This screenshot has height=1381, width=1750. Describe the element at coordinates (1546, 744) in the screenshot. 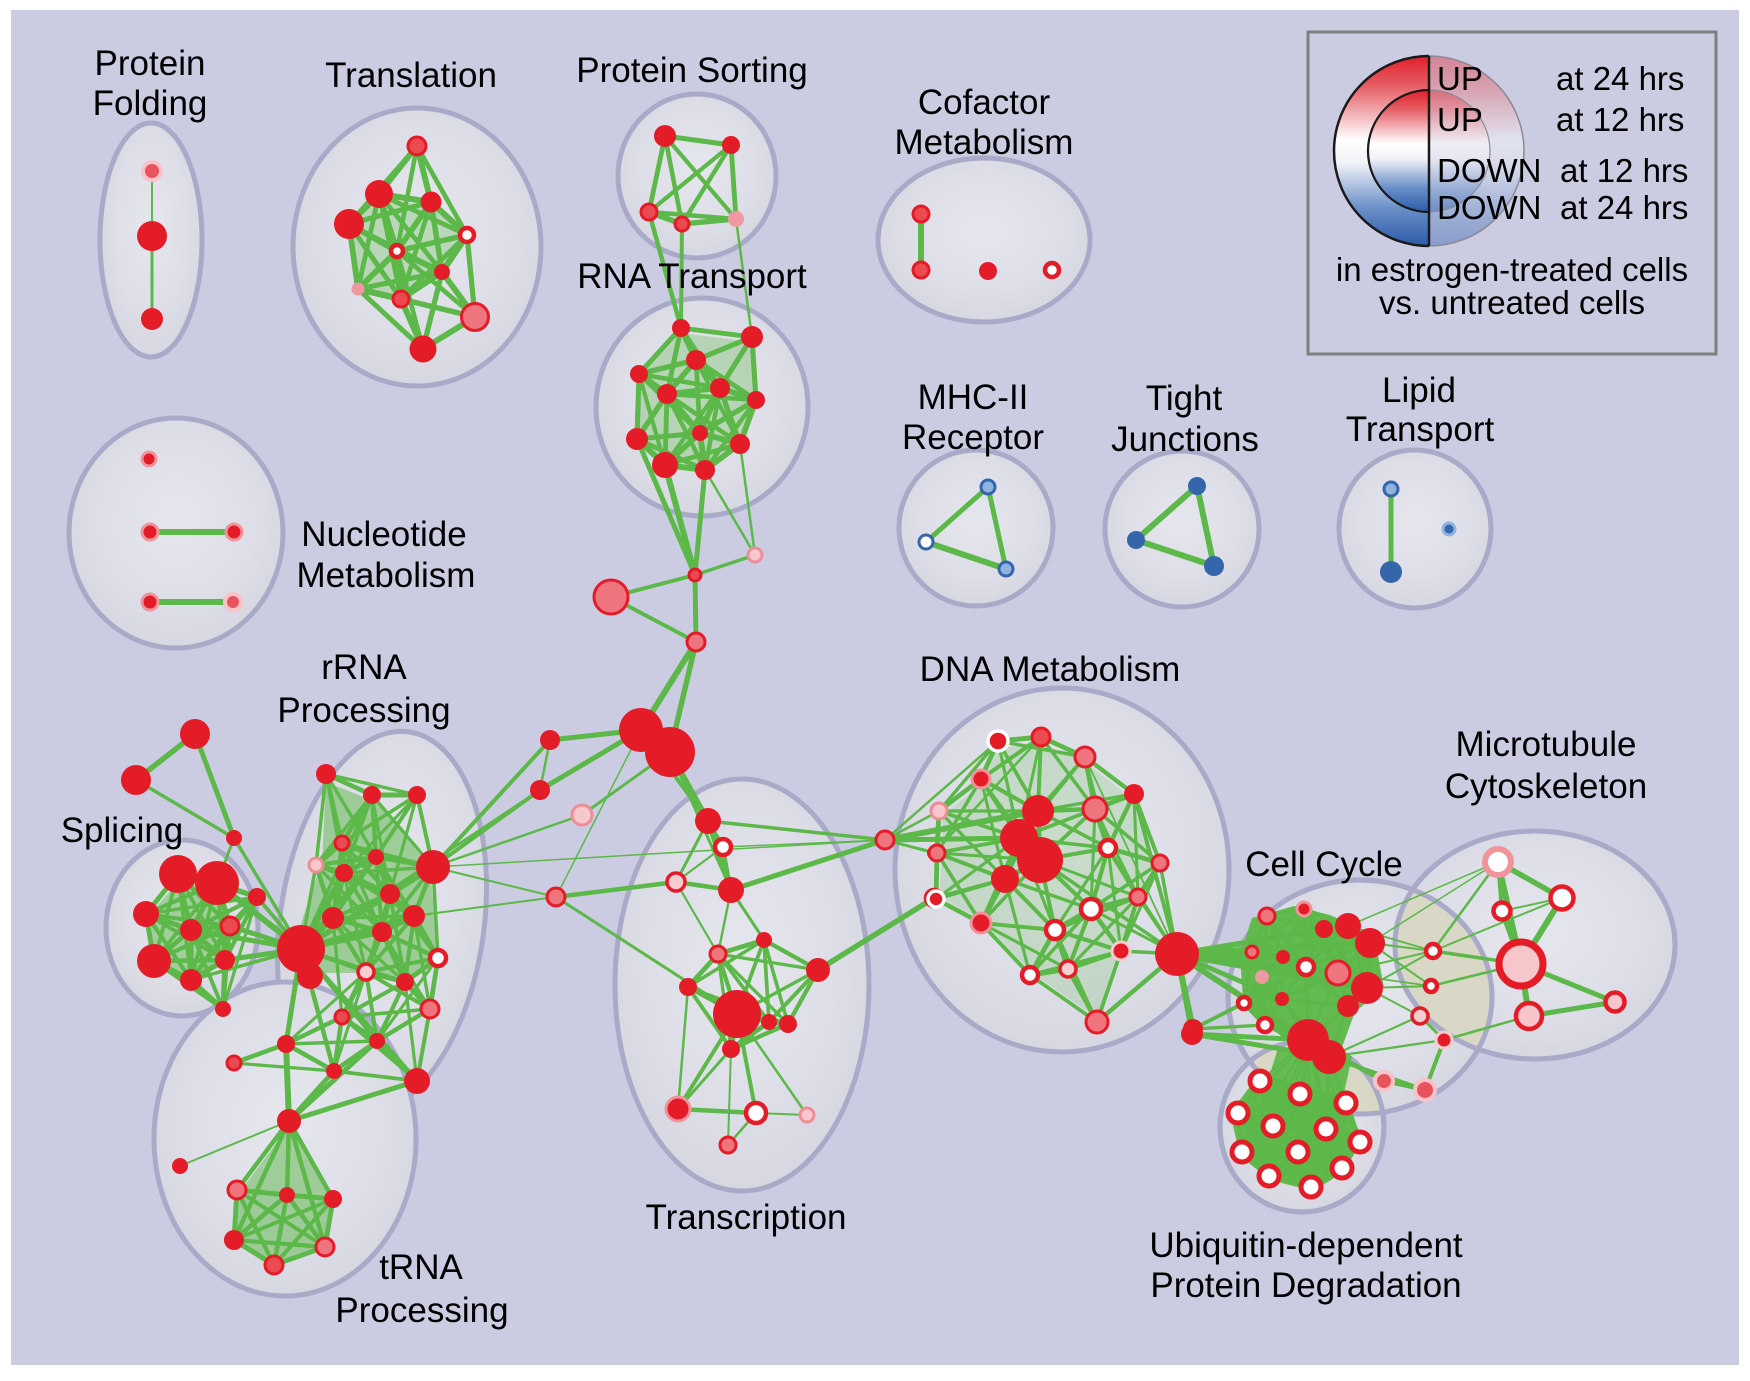

I see `svg-text: Microtubule` at that location.